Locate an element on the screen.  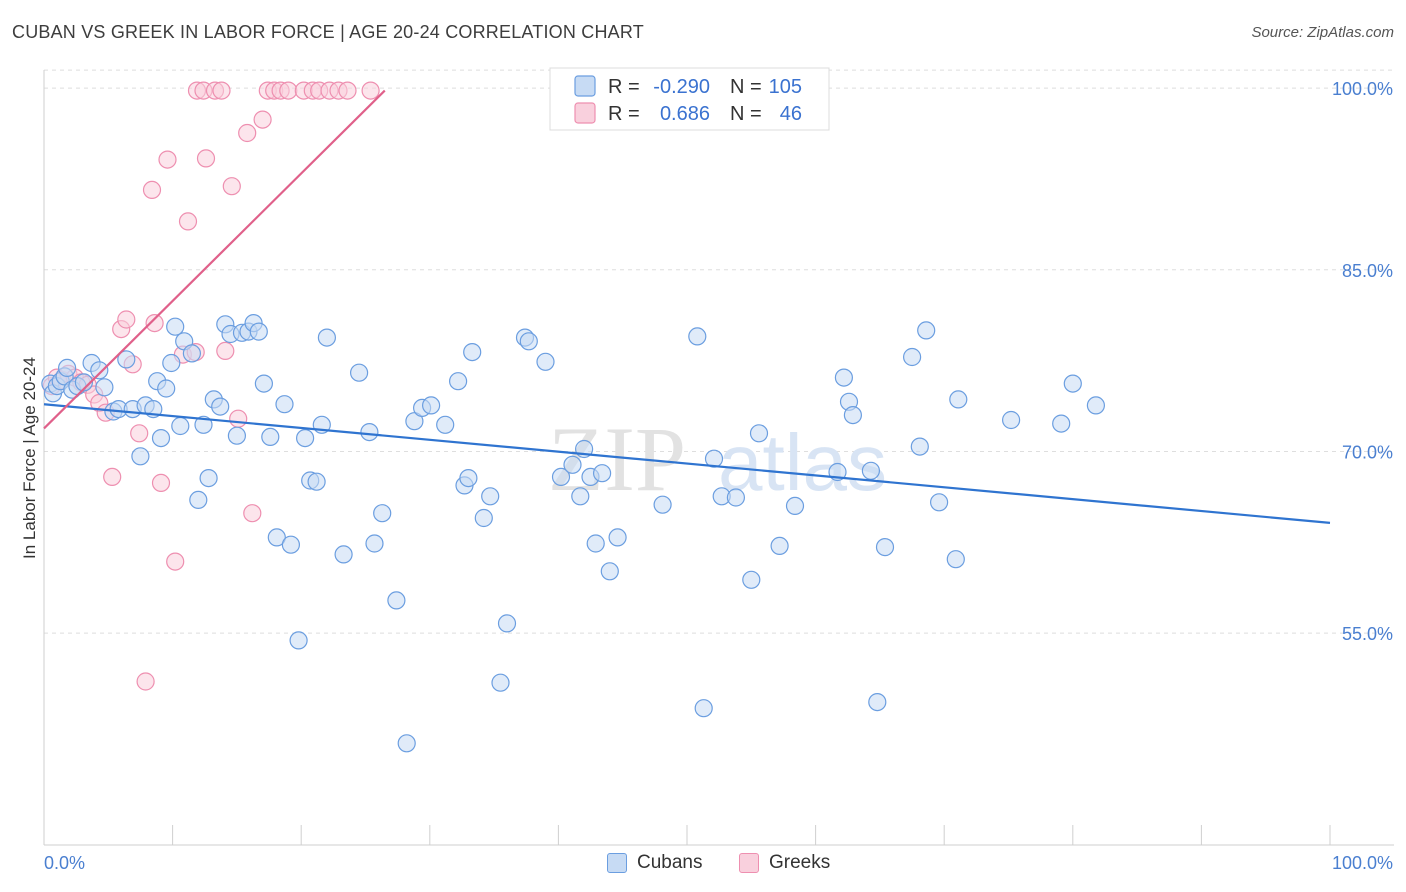
watermark: ZIP atlas is located at coordinates (717, 459).